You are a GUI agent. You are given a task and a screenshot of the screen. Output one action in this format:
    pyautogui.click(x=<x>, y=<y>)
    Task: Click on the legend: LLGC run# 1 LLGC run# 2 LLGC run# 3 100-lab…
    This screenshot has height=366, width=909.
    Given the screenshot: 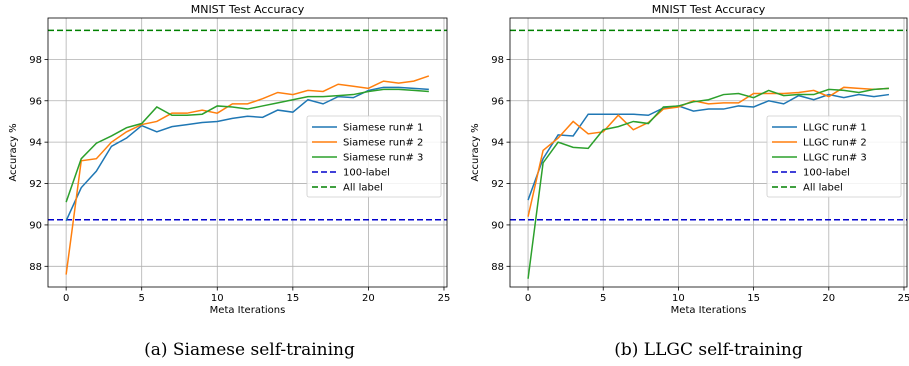 What is the action you would take?
    pyautogui.click(x=834, y=156)
    